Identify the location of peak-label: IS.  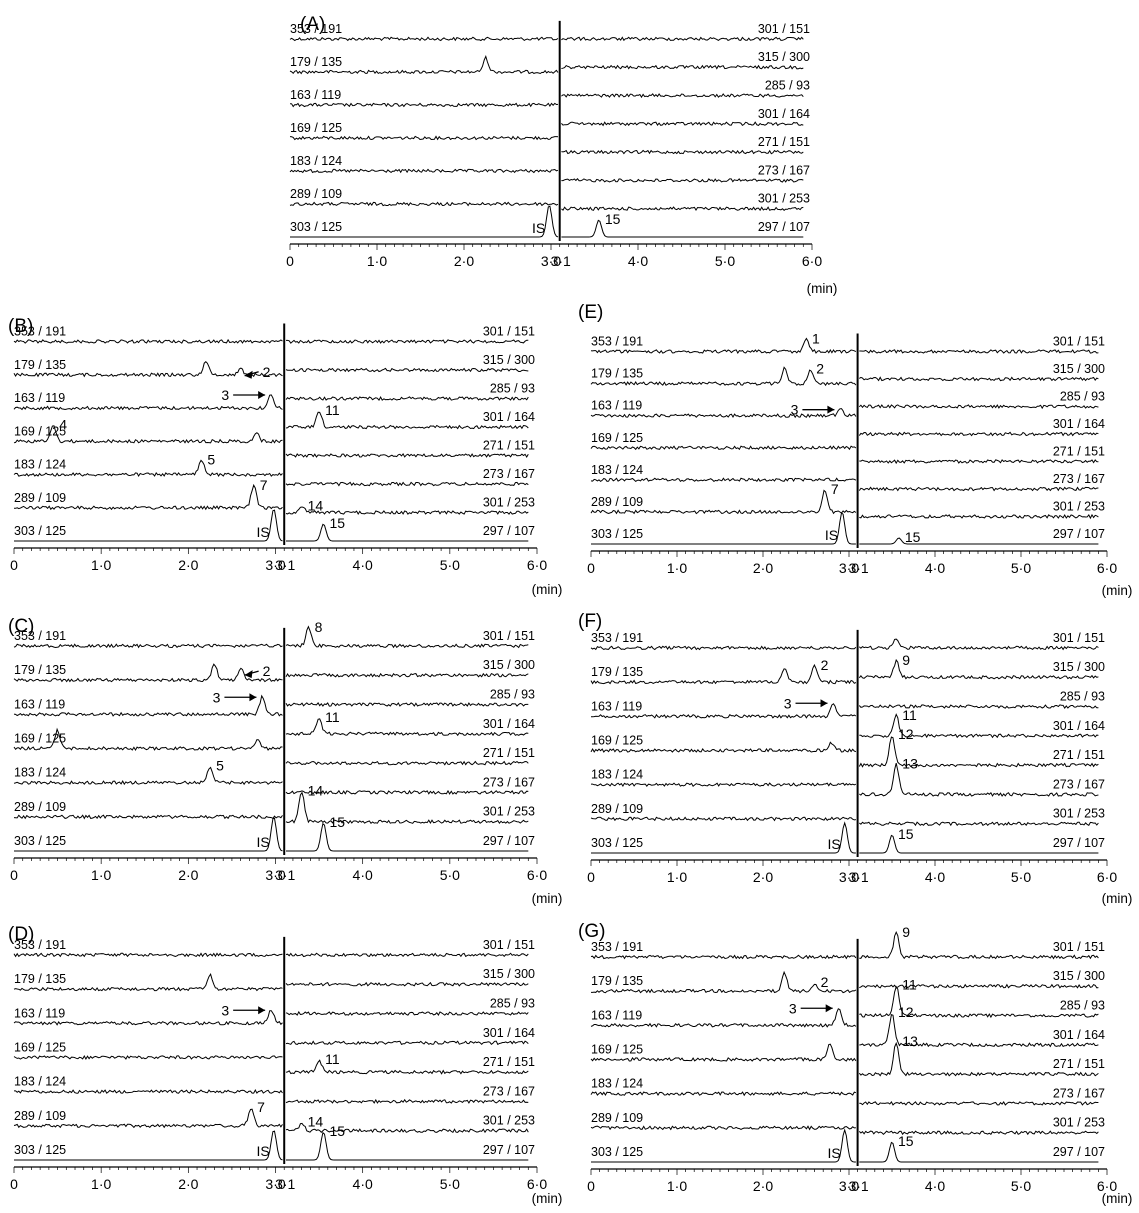
(263, 532).